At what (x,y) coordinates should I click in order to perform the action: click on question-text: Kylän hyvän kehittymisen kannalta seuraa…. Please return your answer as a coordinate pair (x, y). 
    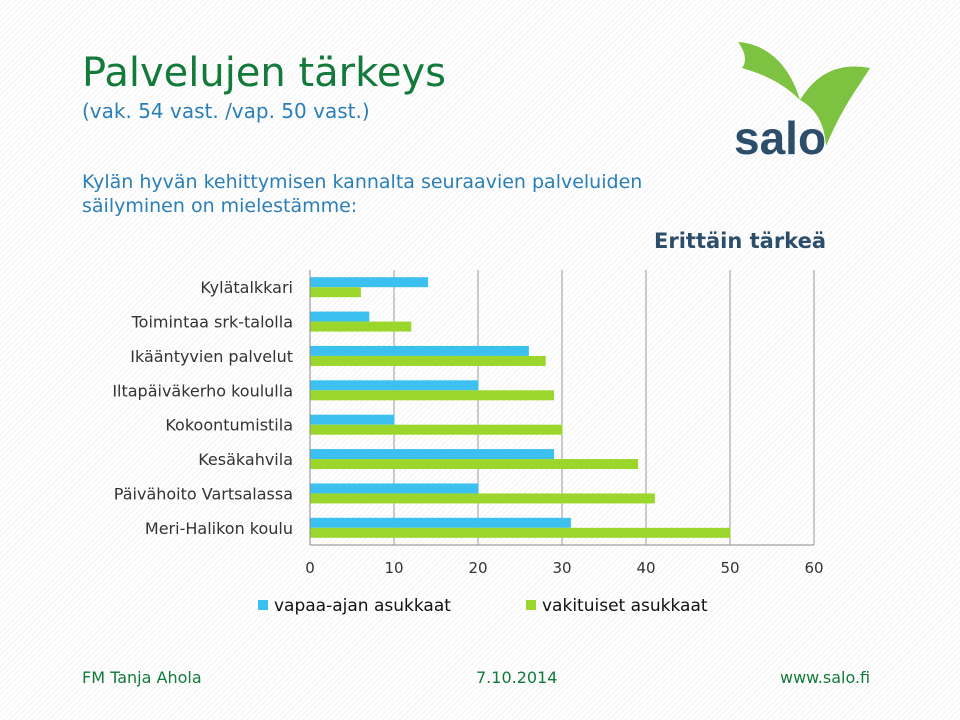
    Looking at the image, I should click on (362, 194).